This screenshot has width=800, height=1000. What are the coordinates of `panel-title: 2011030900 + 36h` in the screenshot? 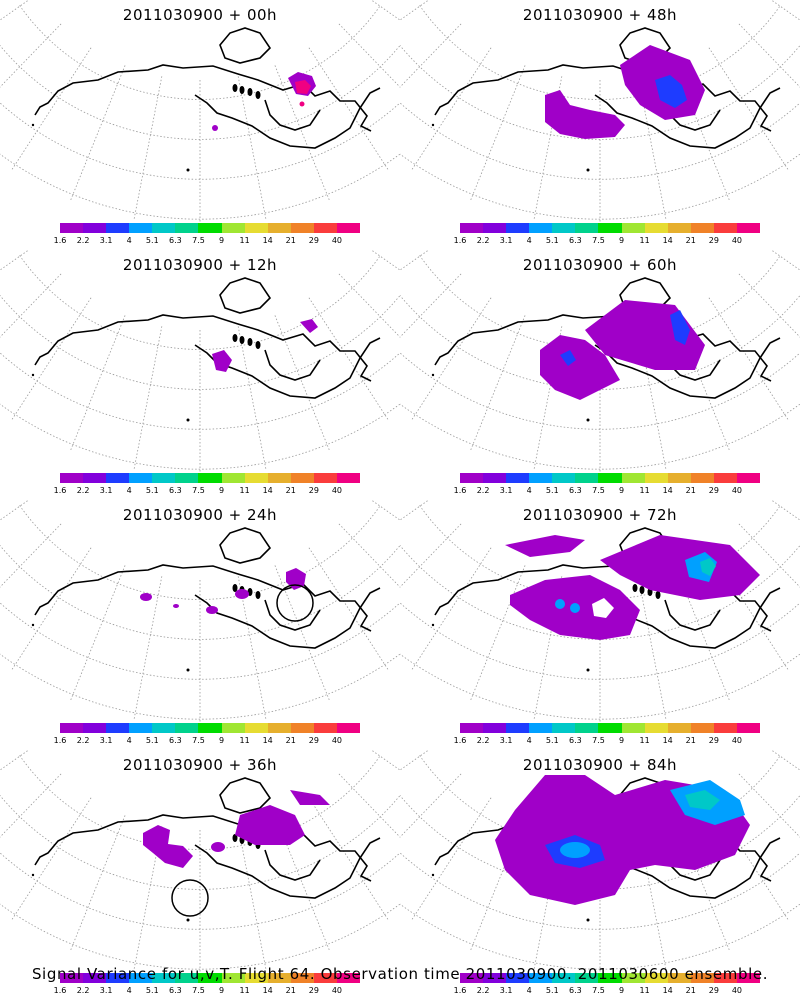 It's located at (200, 765).